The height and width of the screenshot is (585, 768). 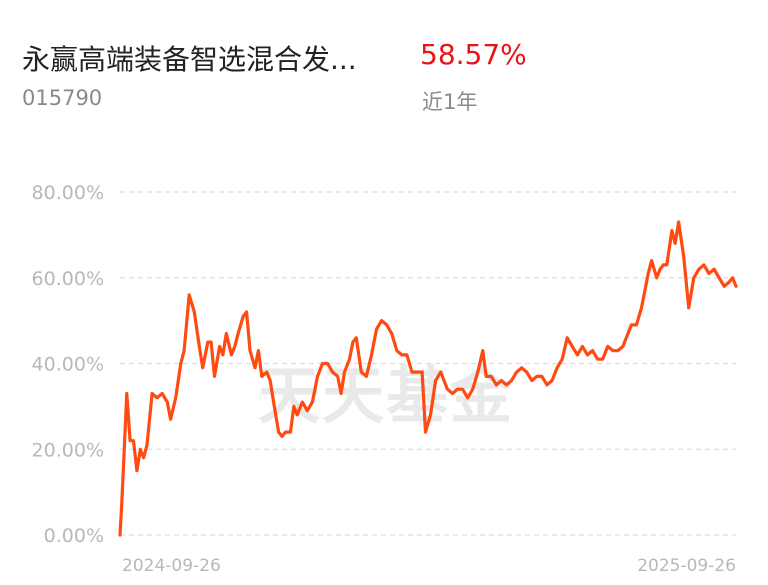 I want to click on x-axis-ticks: 2024-09-26 2025-09-26, so click(x=429, y=566).